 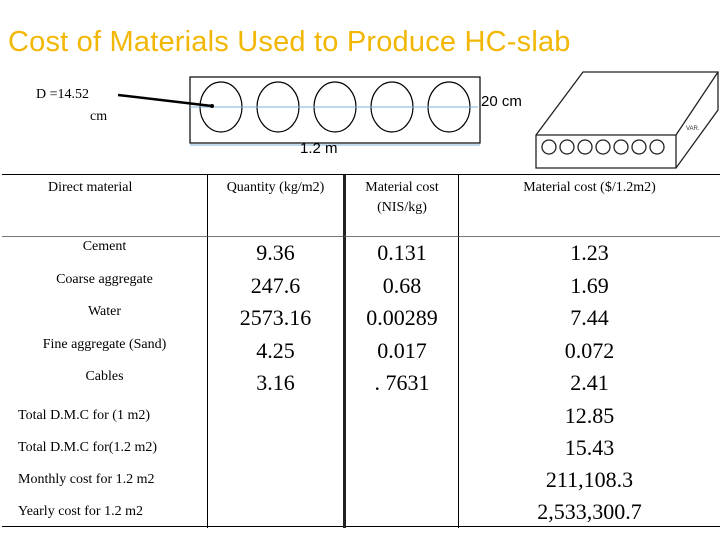 I want to click on cost-cables: 2.41, so click(x=589, y=382).